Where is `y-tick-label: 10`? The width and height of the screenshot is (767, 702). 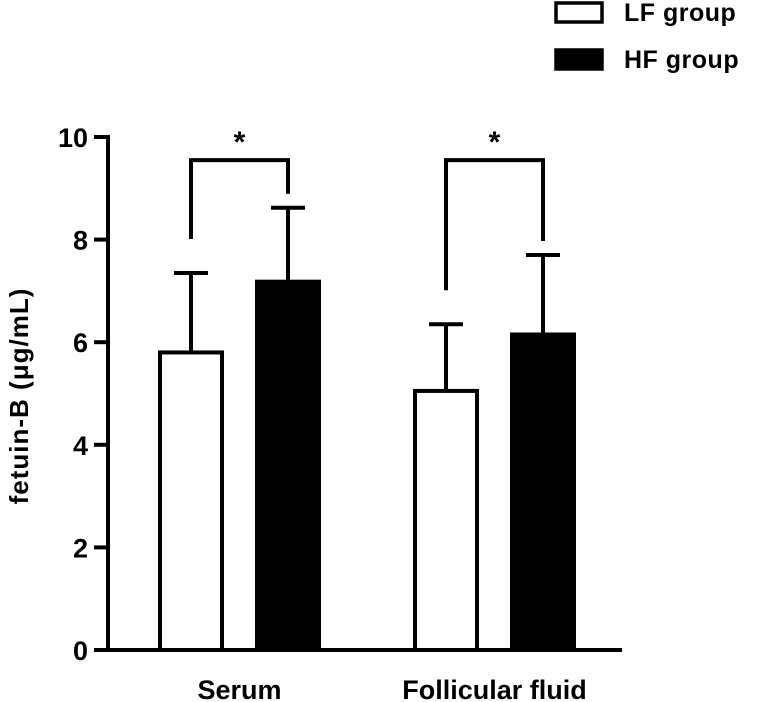
y-tick-label: 10 is located at coordinates (73, 138).